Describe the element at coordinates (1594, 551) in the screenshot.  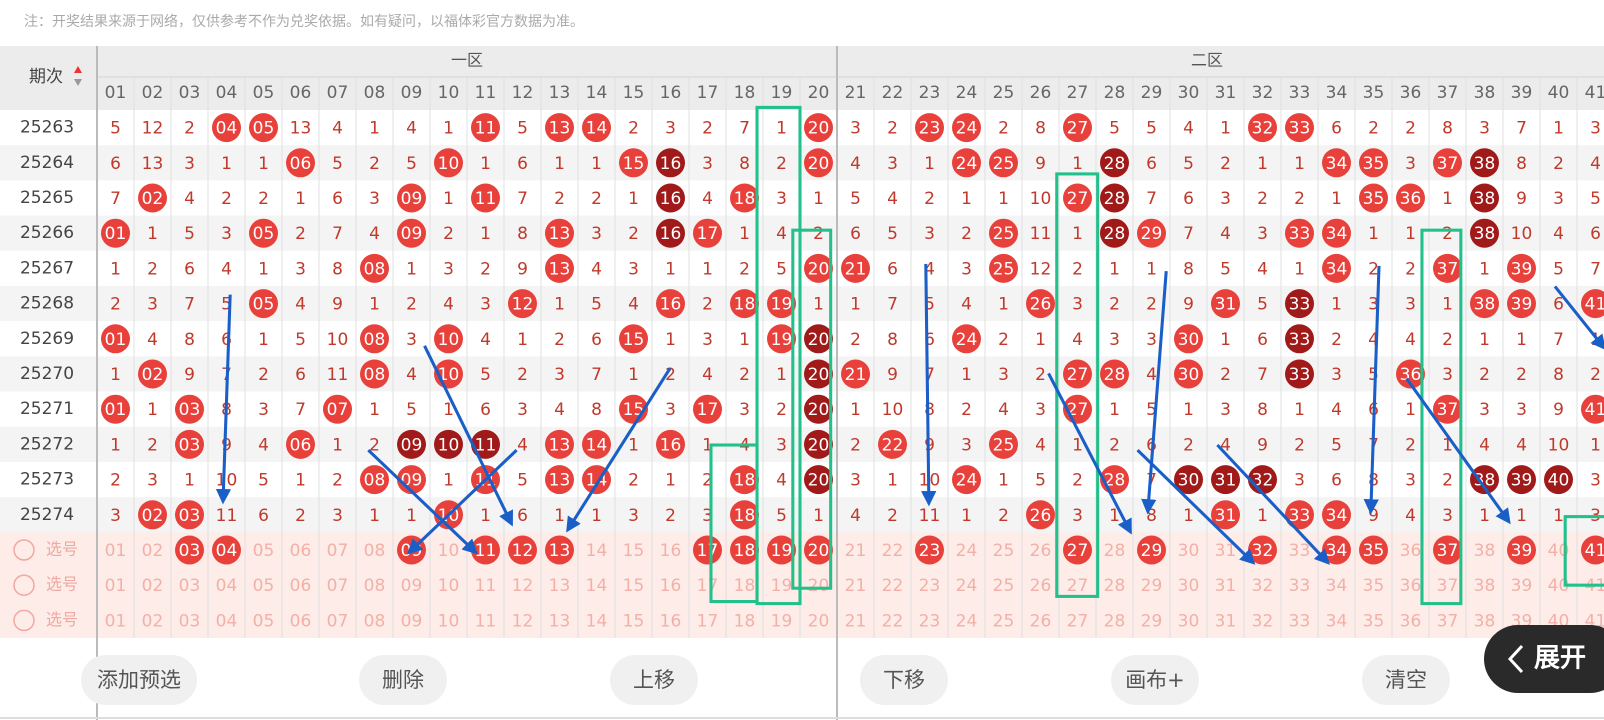
I see `pick-number: 41` at that location.